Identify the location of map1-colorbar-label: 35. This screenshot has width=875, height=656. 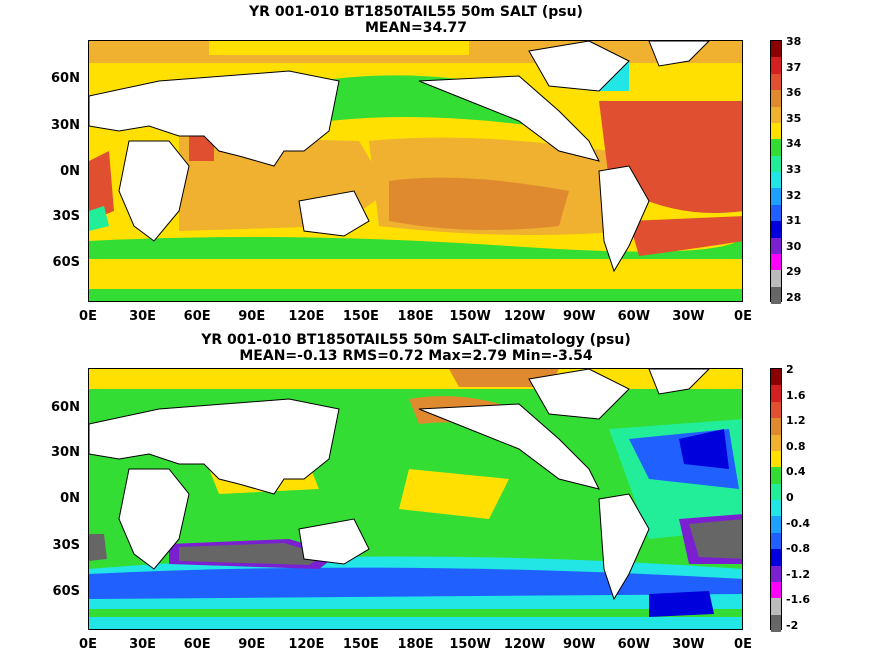
(794, 118).